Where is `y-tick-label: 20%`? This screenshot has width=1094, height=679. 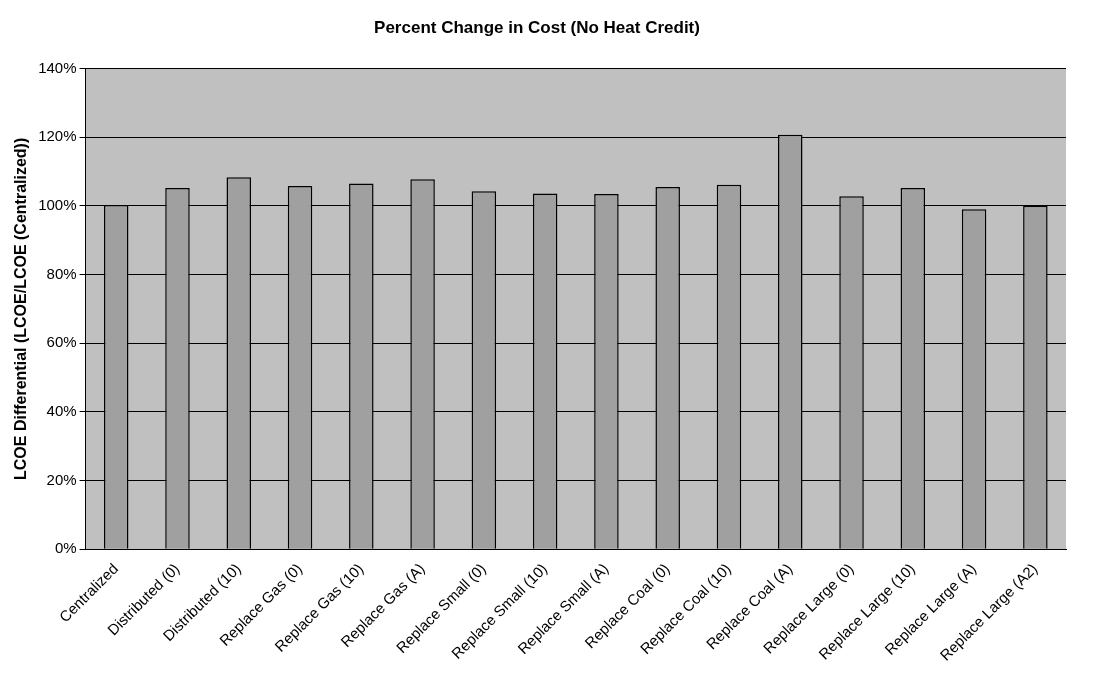
y-tick-label: 20% is located at coordinates (61, 479).